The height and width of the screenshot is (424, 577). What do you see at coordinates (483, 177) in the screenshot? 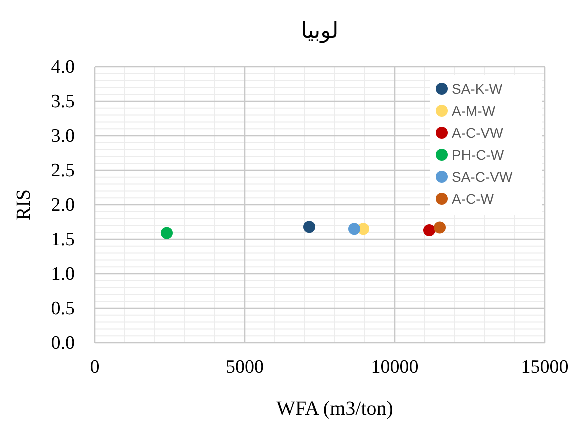
I see `legend-label: SA-C-VW` at bounding box center [483, 177].